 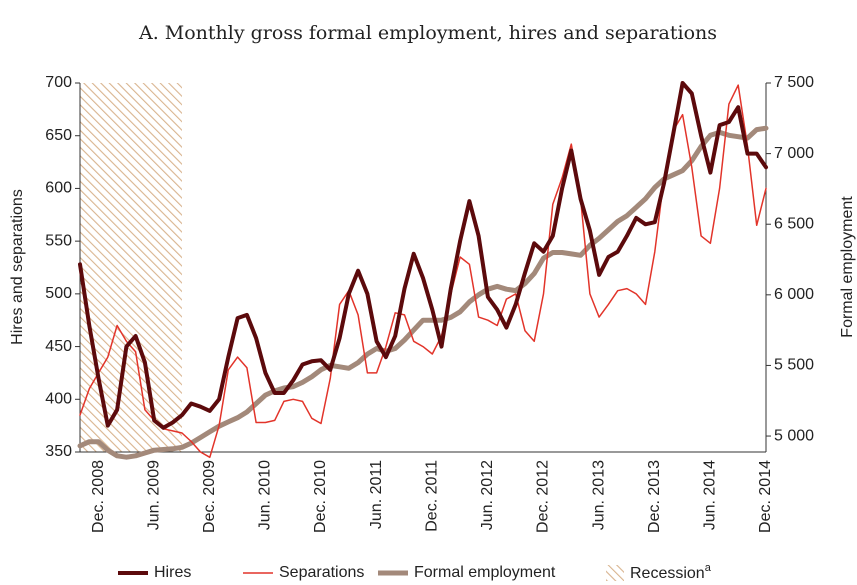 I want to click on y2-tick-label: 7 500, so click(x=794, y=82).